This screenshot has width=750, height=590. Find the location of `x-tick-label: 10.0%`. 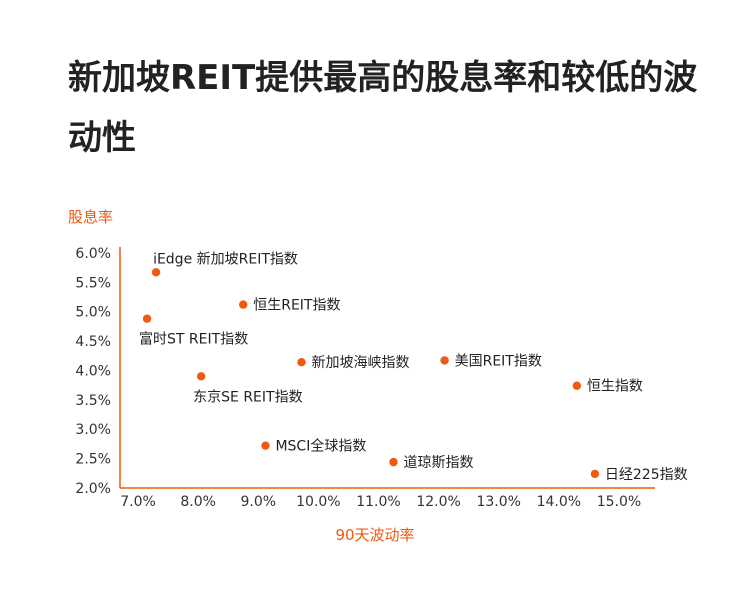

x-tick-label: 10.0% is located at coordinates (318, 502).